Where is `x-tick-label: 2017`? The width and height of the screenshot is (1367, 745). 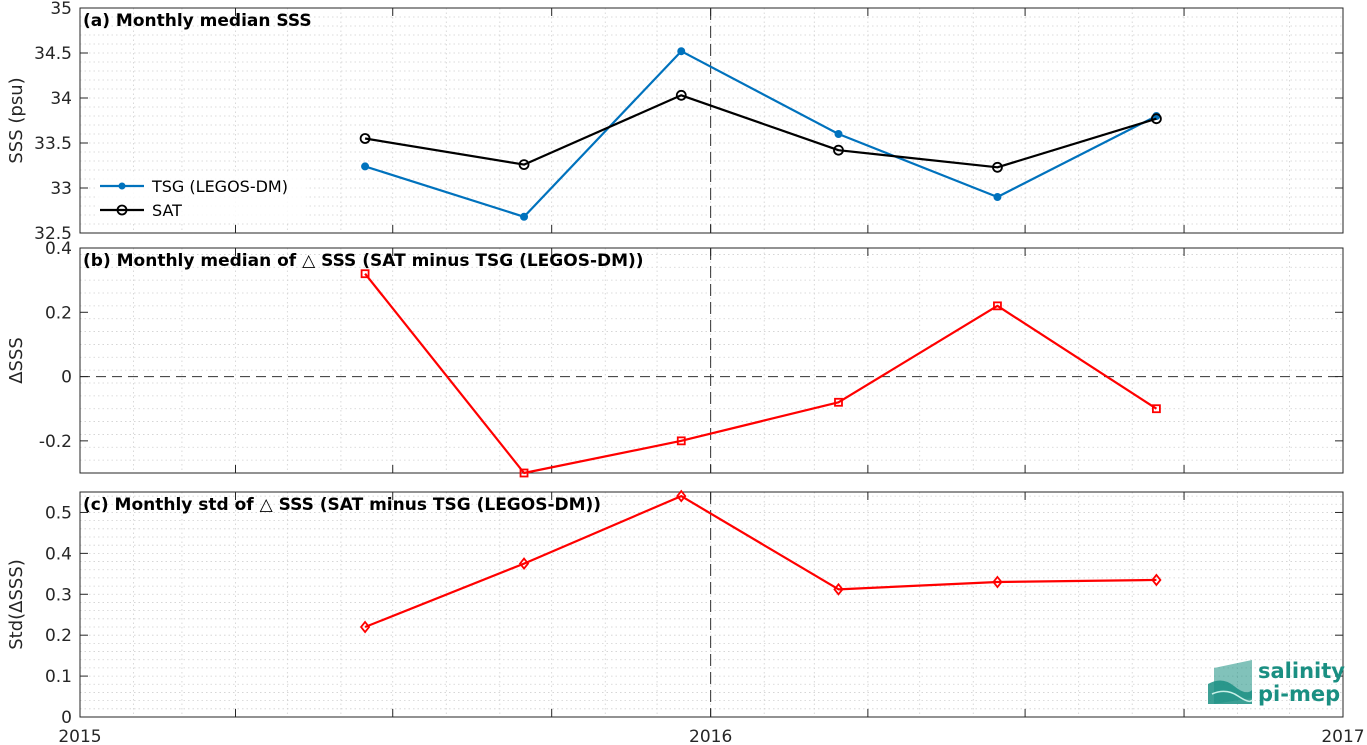
x-tick-label: 2017 is located at coordinates (1342, 736).